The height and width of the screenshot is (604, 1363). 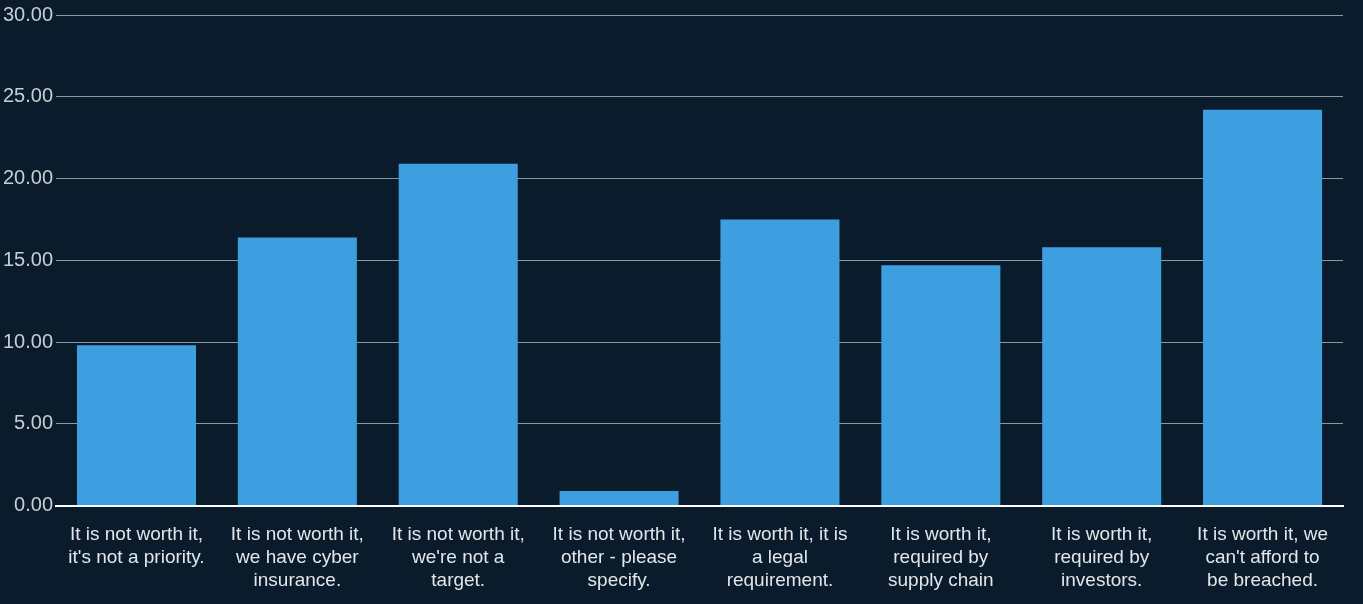 I want to click on y-tick-label: 5.00, so click(x=34, y=422).